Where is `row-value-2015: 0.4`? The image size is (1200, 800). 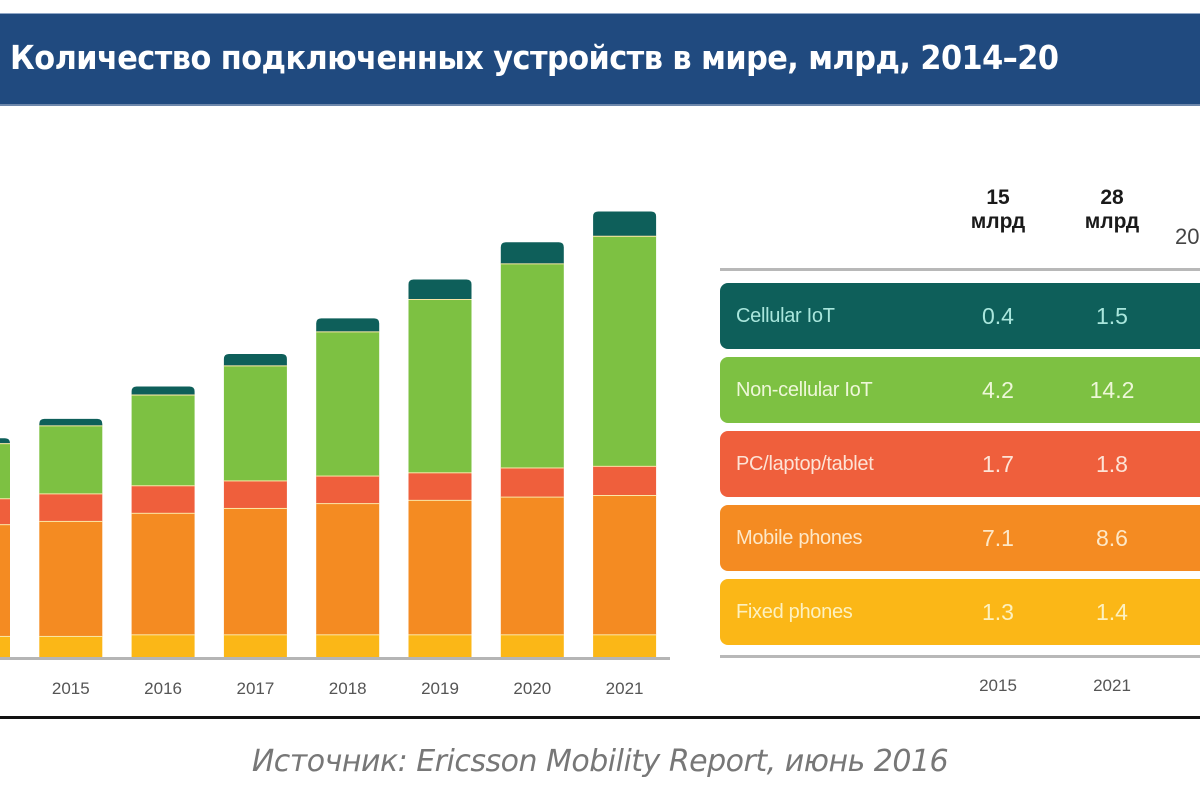 row-value-2015: 0.4 is located at coordinates (998, 316).